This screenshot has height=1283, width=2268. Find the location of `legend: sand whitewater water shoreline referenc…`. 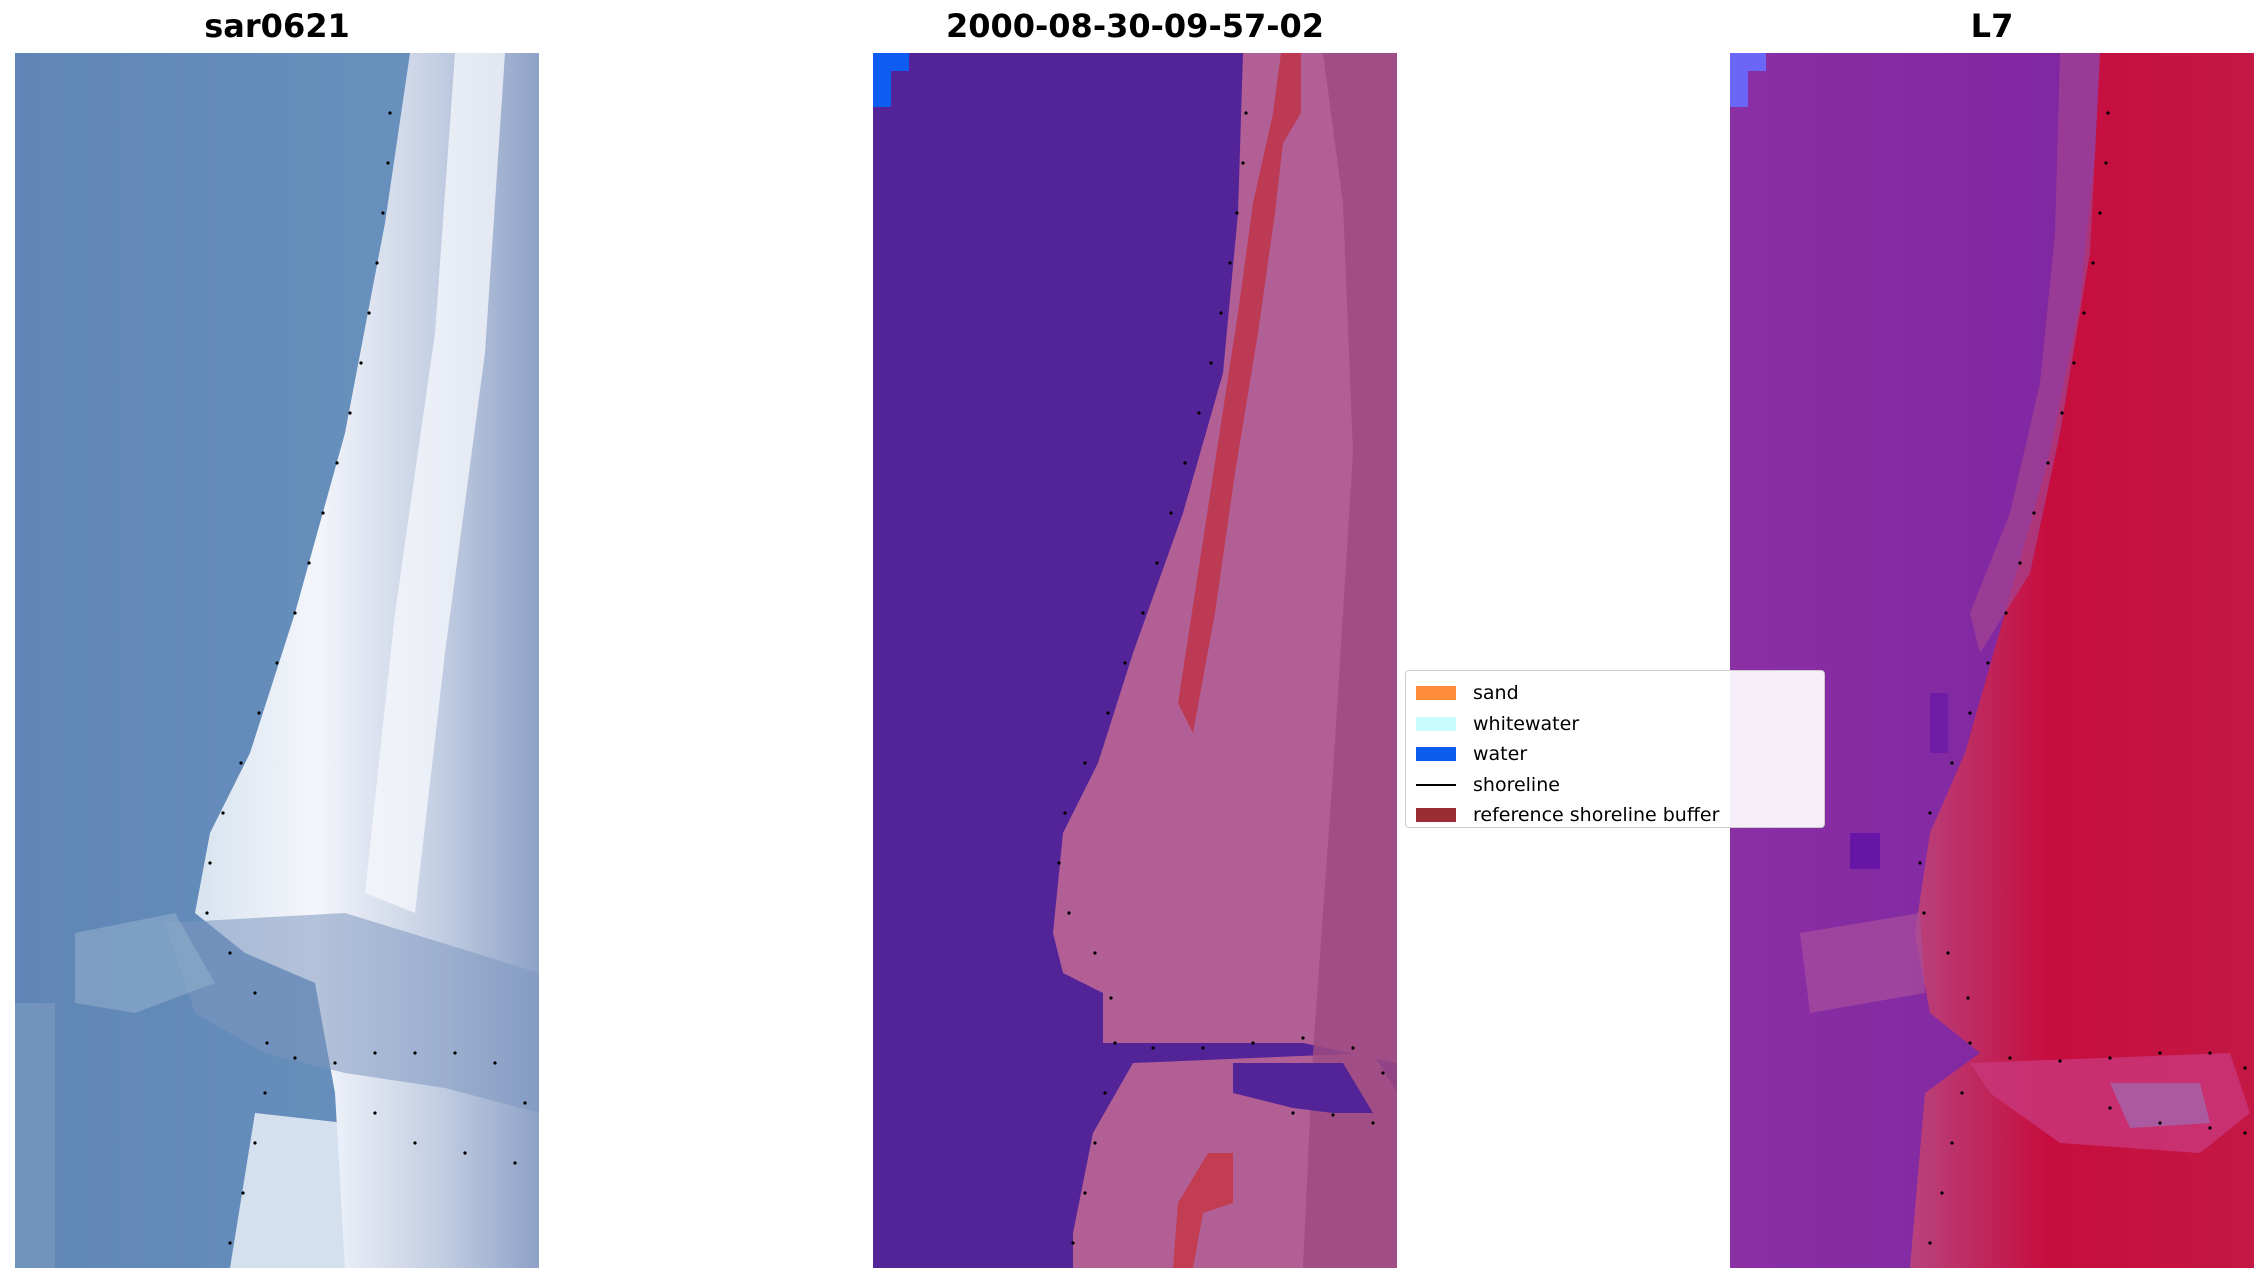

legend: sand whitewater water shoreline referenc… is located at coordinates (1615, 749).